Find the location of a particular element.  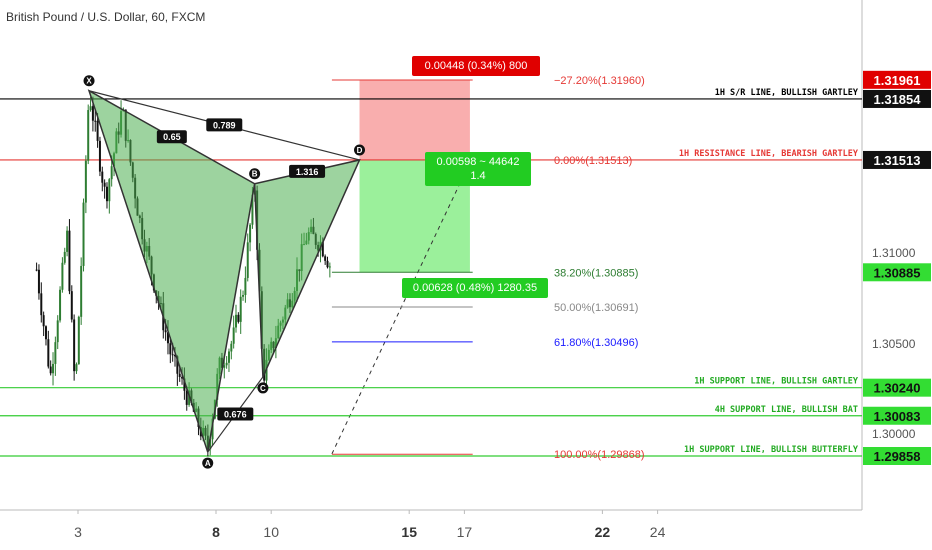

hline-label-1: 1H RESISTANCE LINE, BEARISH GARTLEY is located at coordinates (769, 154).